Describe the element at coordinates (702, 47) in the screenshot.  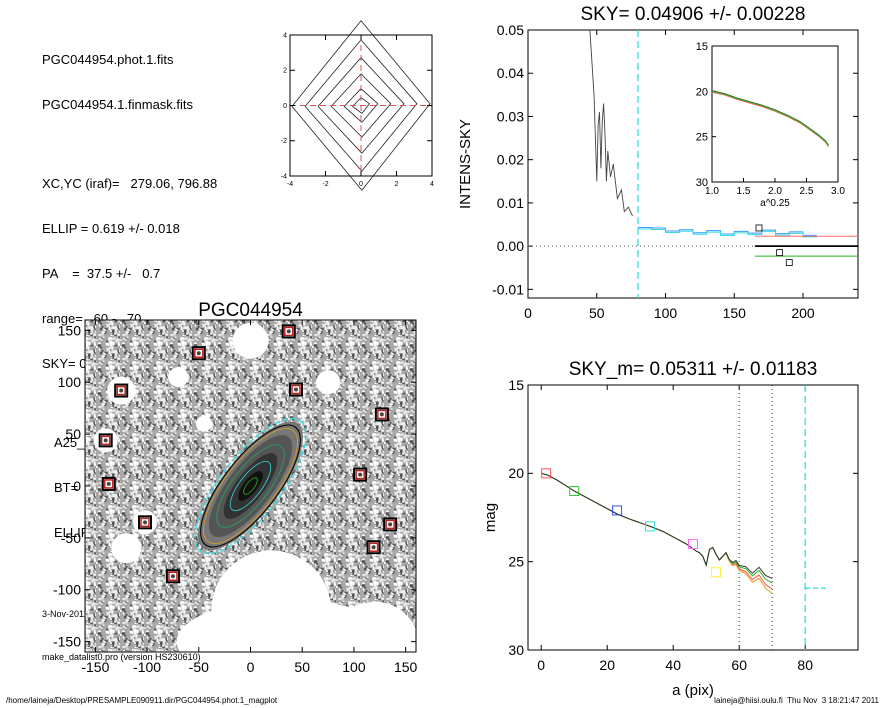
I see `inset-y-label: 15` at that location.